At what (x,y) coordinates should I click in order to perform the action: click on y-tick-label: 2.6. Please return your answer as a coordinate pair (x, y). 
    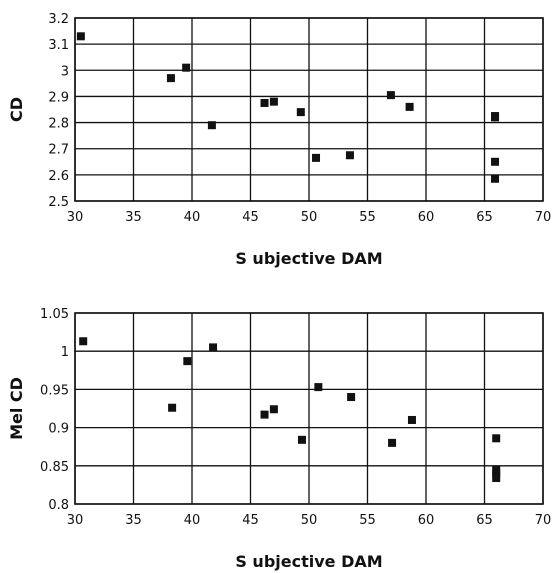
    Looking at the image, I should click on (58, 176).